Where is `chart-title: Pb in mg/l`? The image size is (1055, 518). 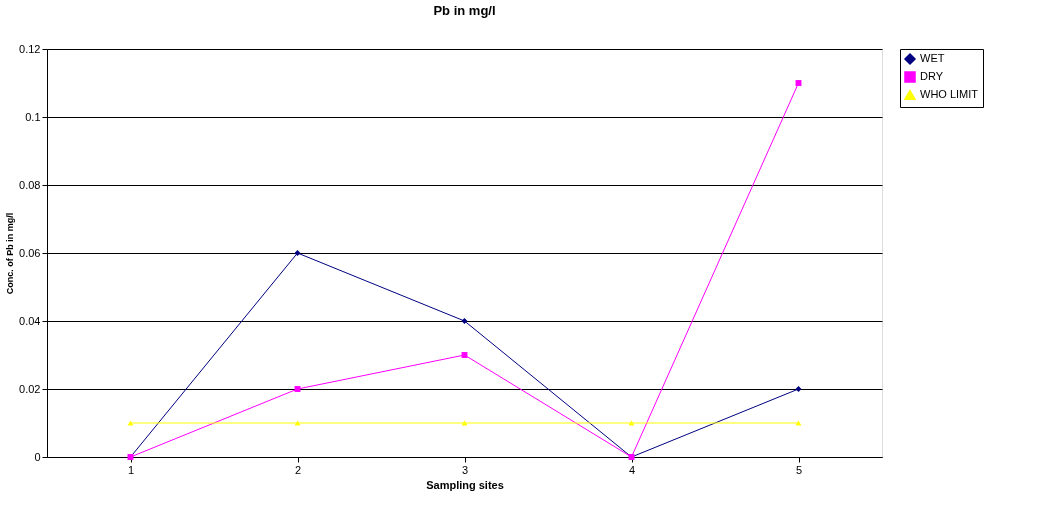
chart-title: Pb in mg/l is located at coordinates (464, 10).